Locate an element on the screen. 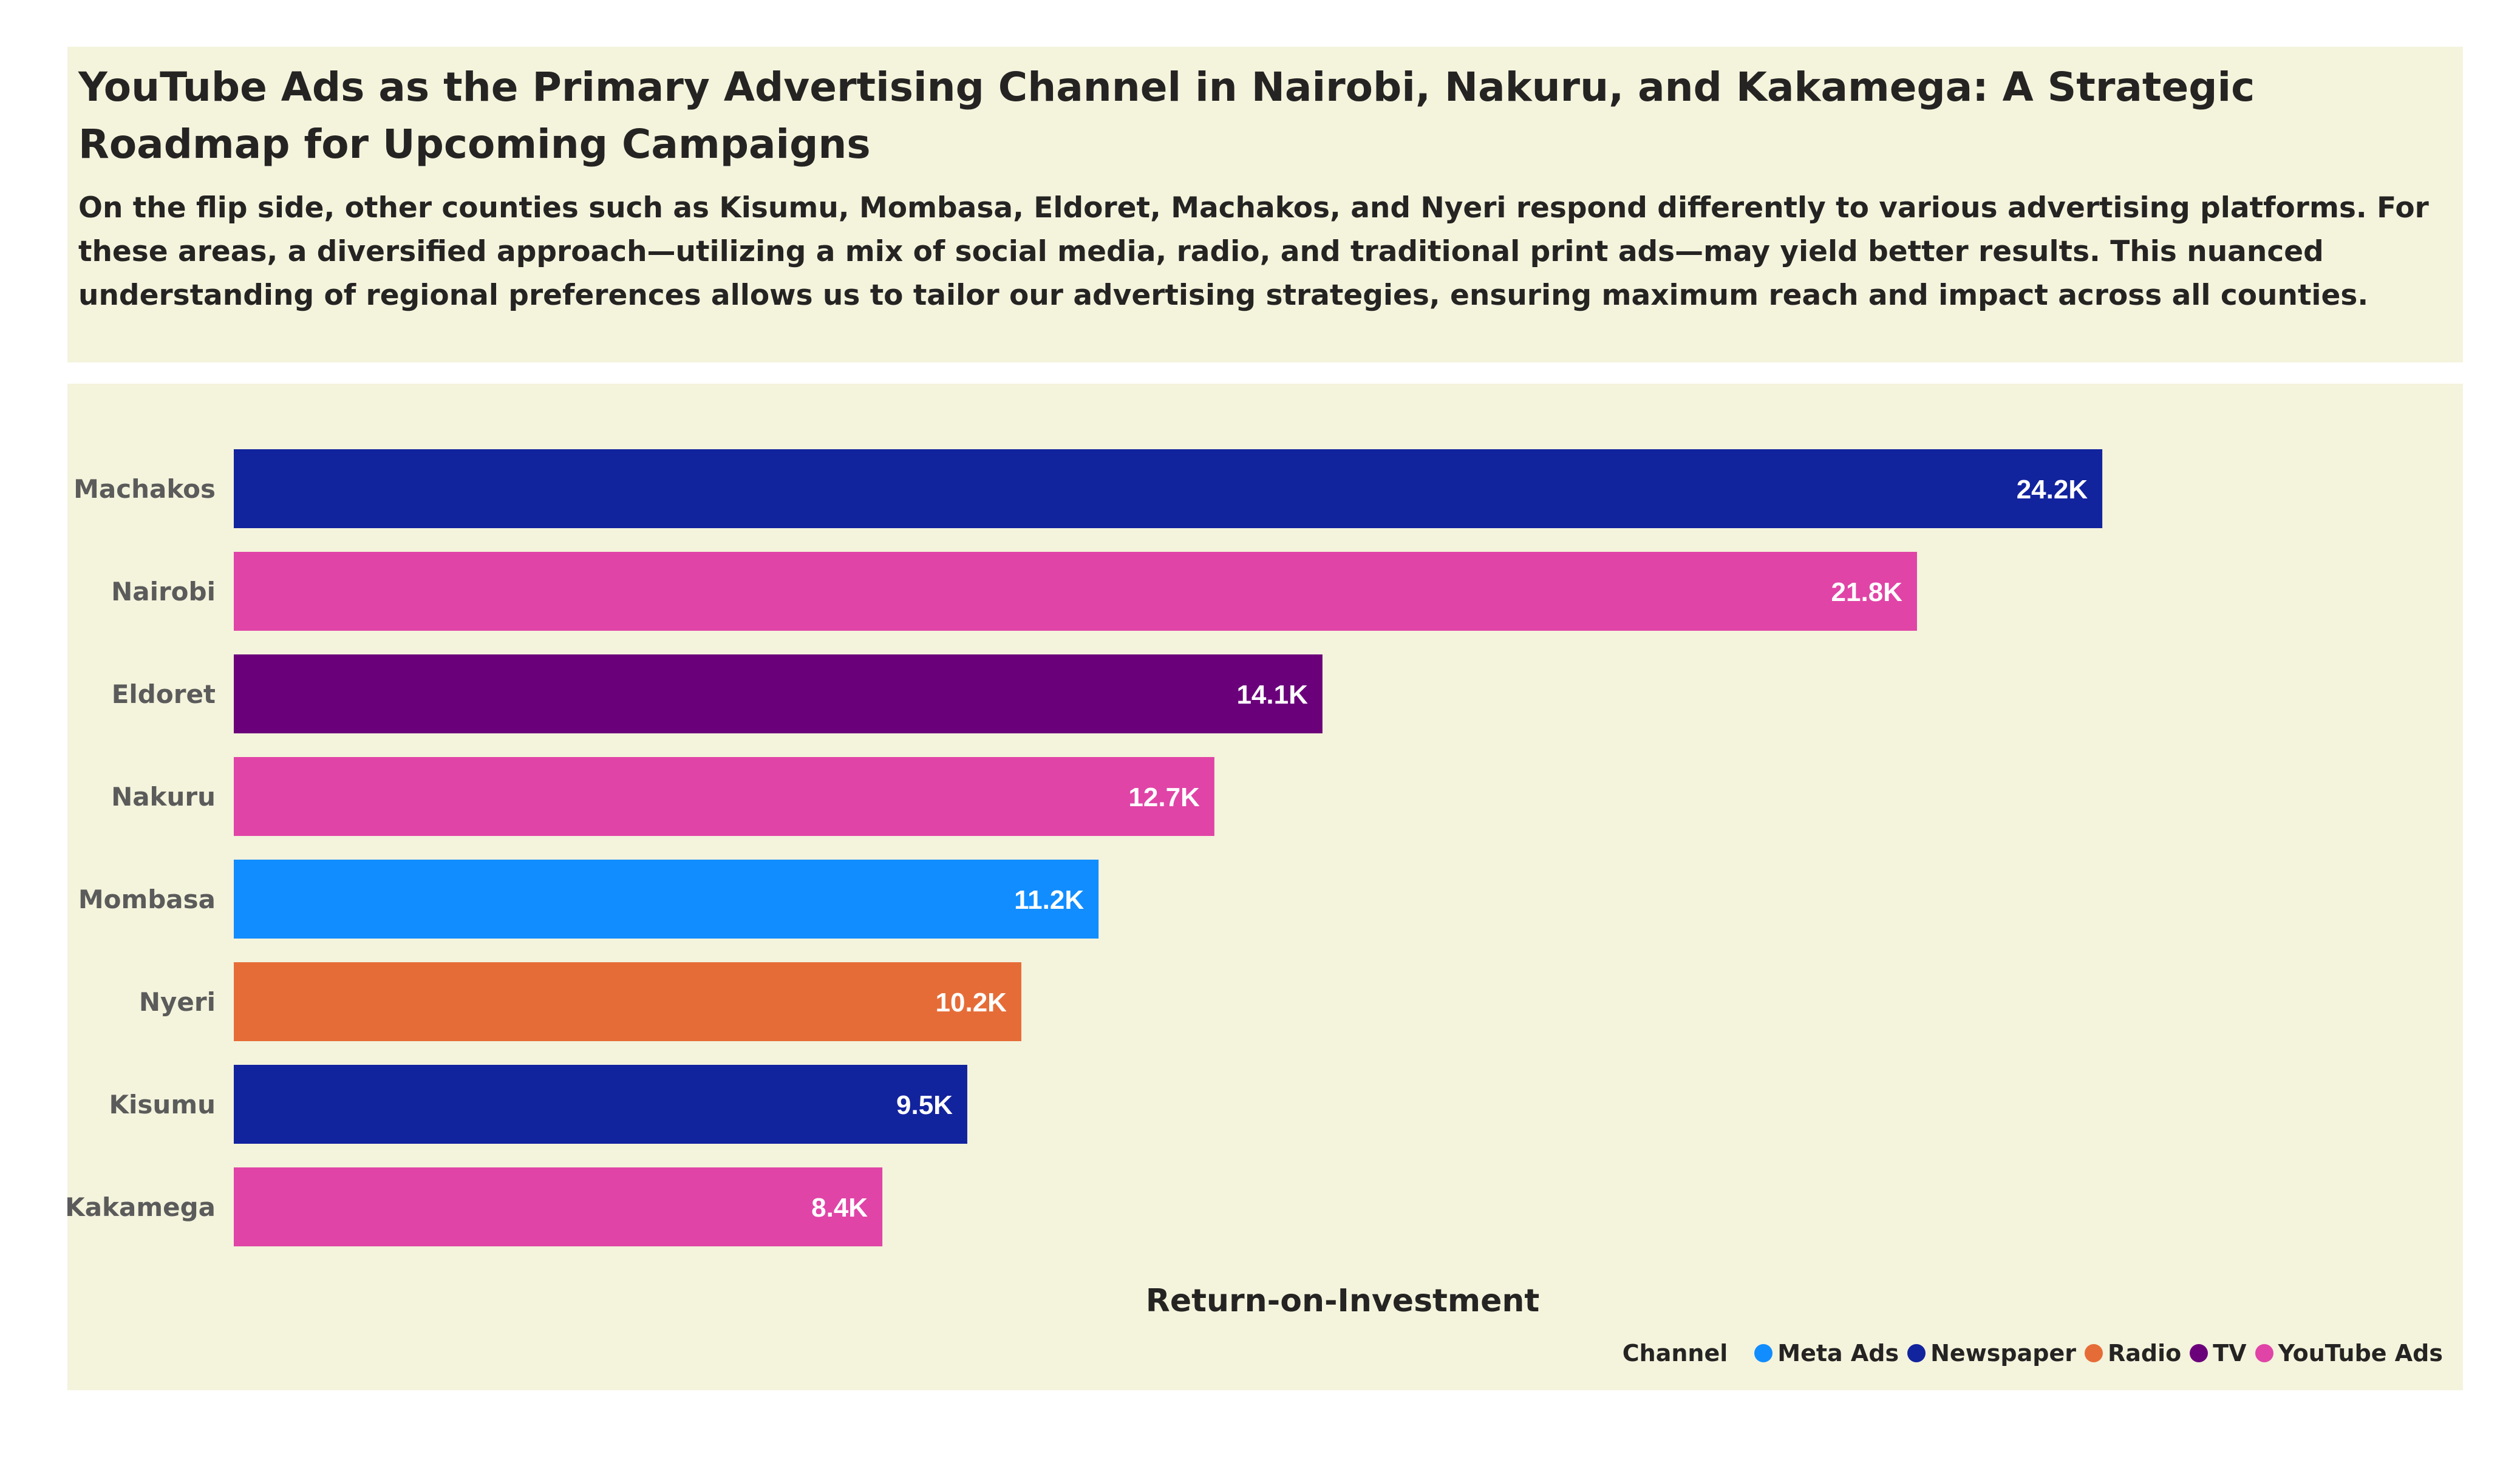 The width and height of the screenshot is (2520, 1457). bar-machakos is located at coordinates (1168, 488).